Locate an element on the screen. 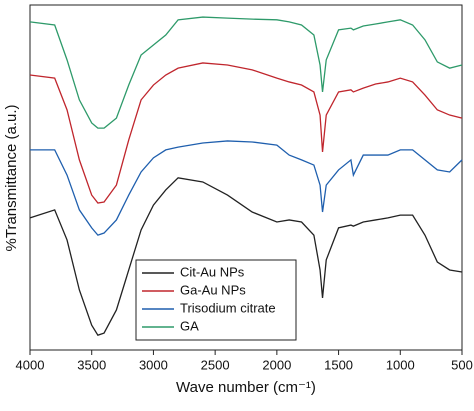 The width and height of the screenshot is (474, 411). legend-label: Trisodium citrate is located at coordinates (228, 307).